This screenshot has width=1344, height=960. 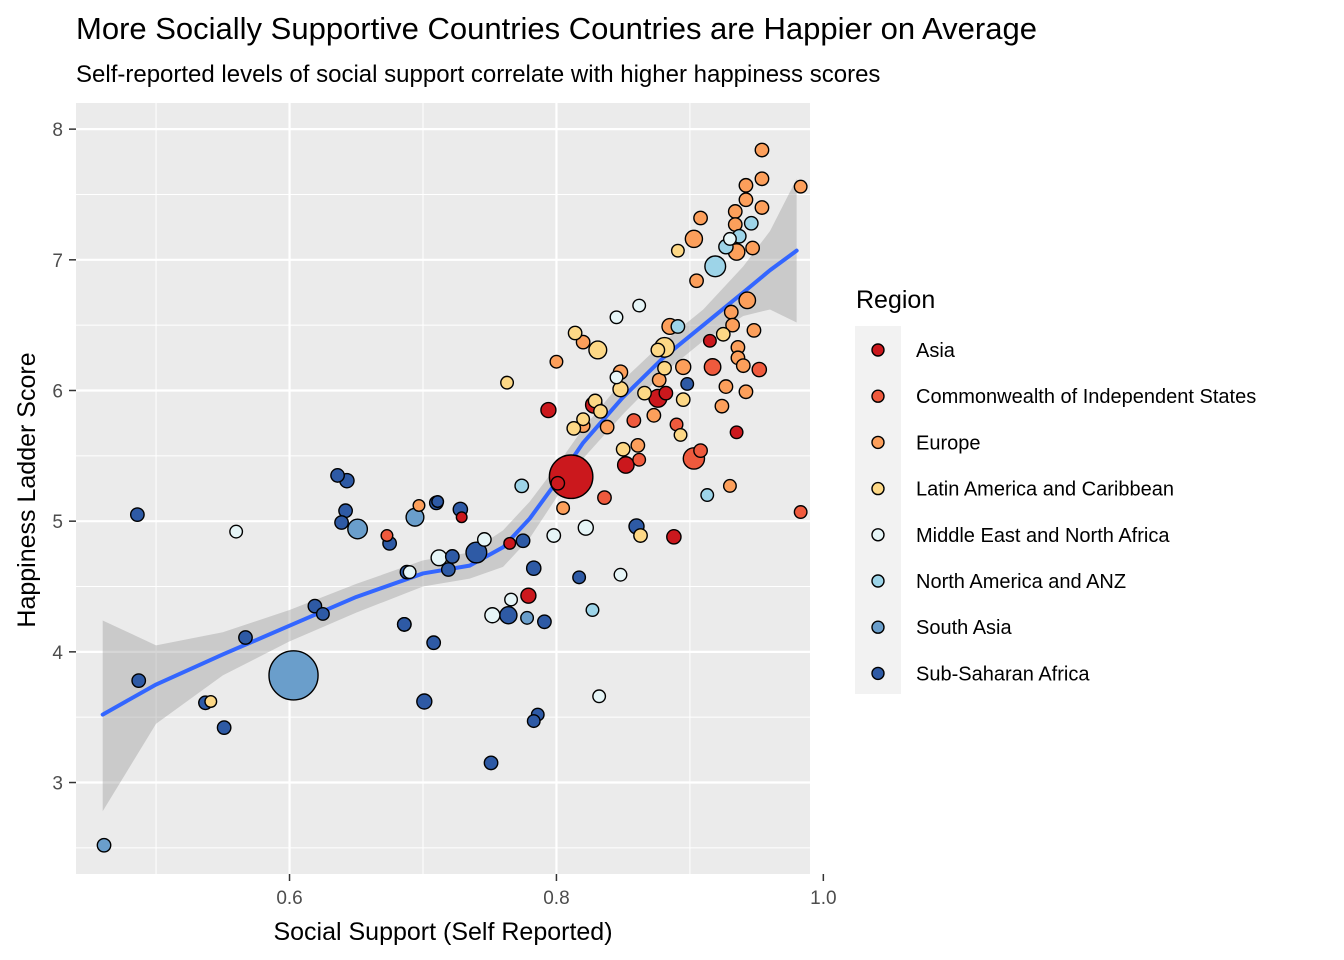 I want to click on y-tick-label: 5, so click(x=57, y=522).